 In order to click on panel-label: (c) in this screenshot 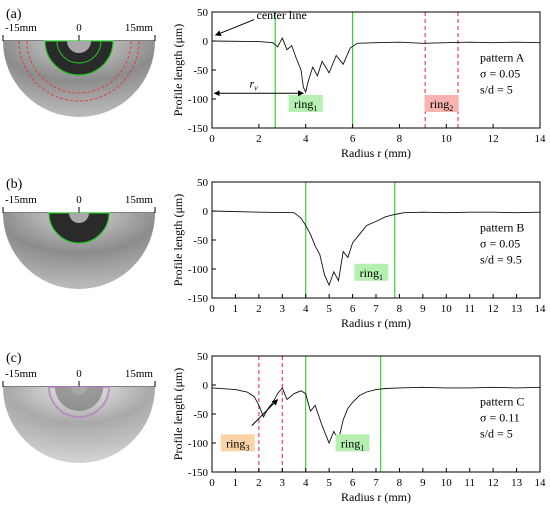, I will do `click(14, 358)`.